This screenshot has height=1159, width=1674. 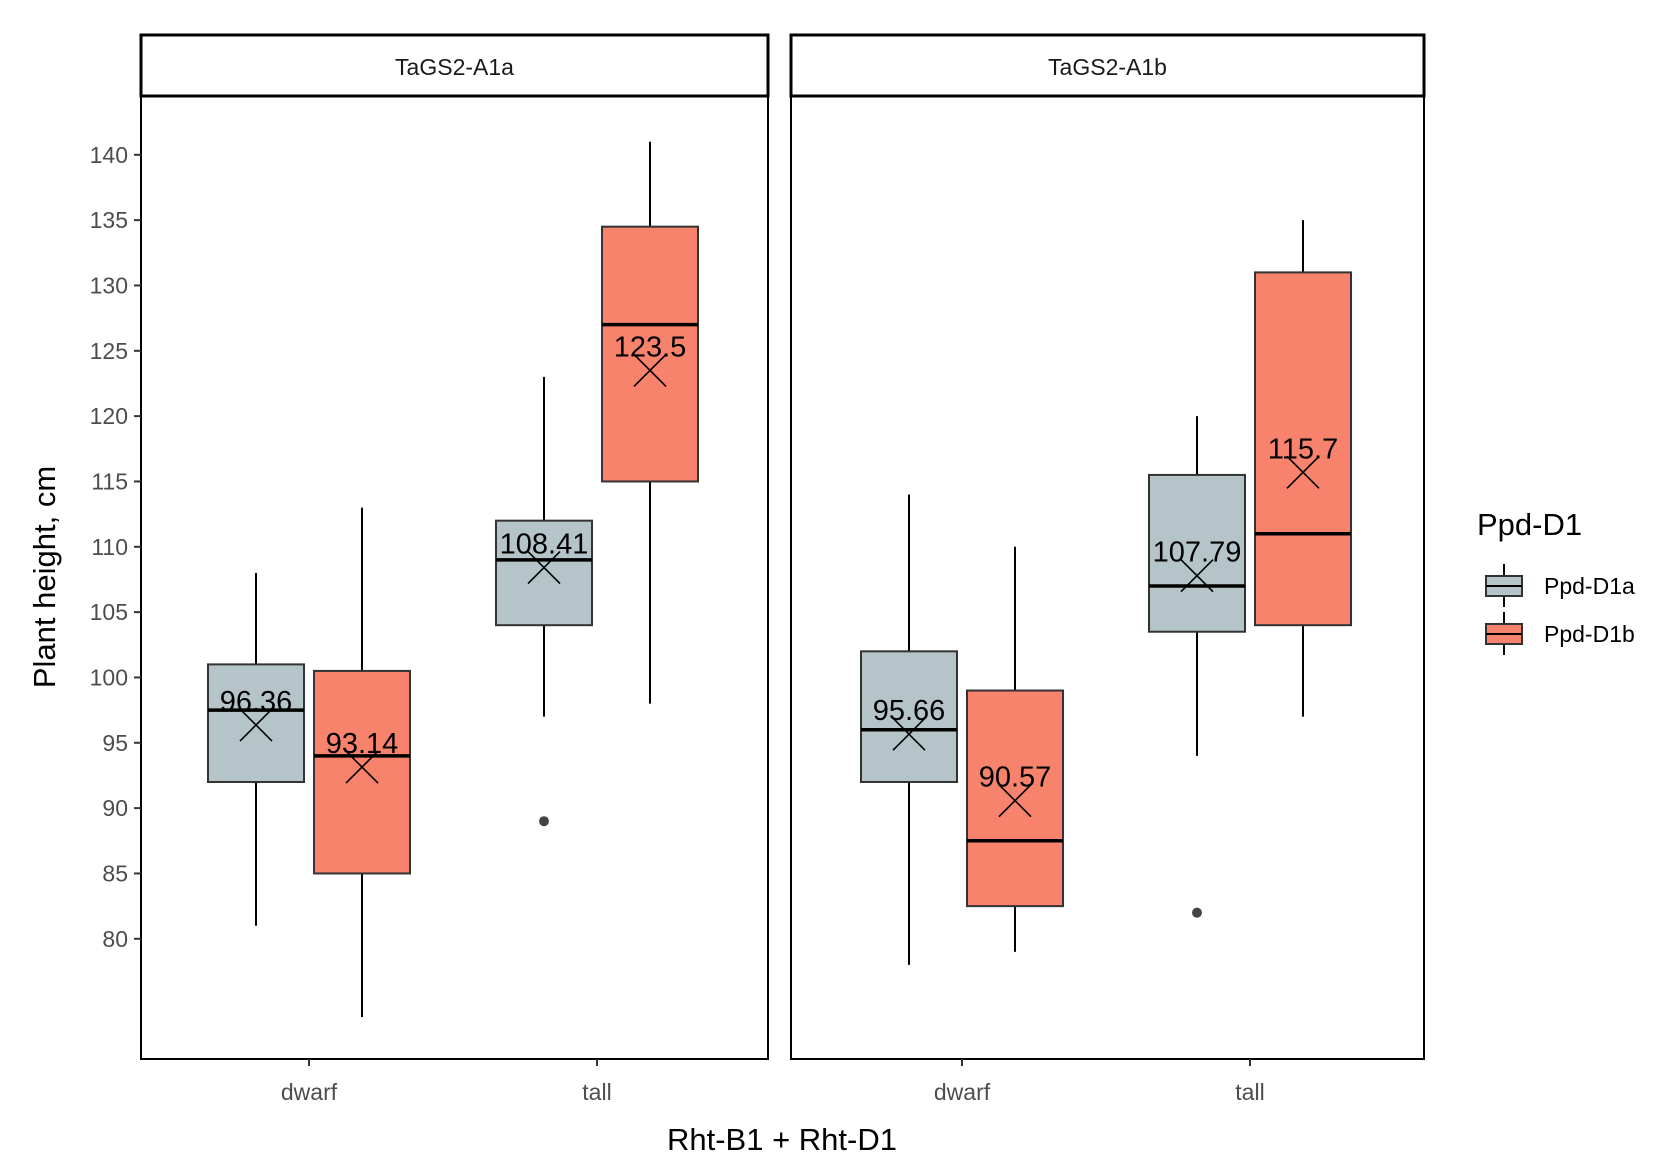 I want to click on box-f1-tall-ppd-d1b: 123.5, so click(x=650, y=422).